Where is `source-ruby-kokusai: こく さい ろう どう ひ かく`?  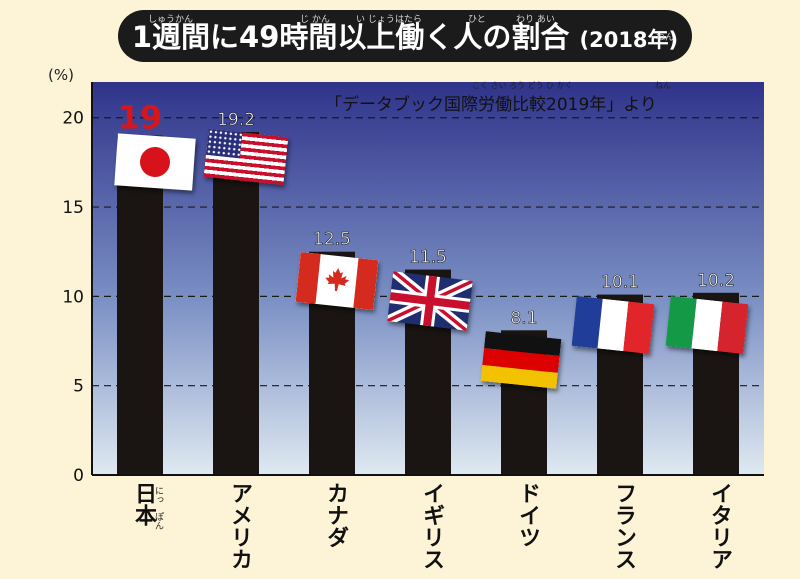
source-ruby-kokusai: こく さい ろう どう ひ かく is located at coordinates (522, 85).